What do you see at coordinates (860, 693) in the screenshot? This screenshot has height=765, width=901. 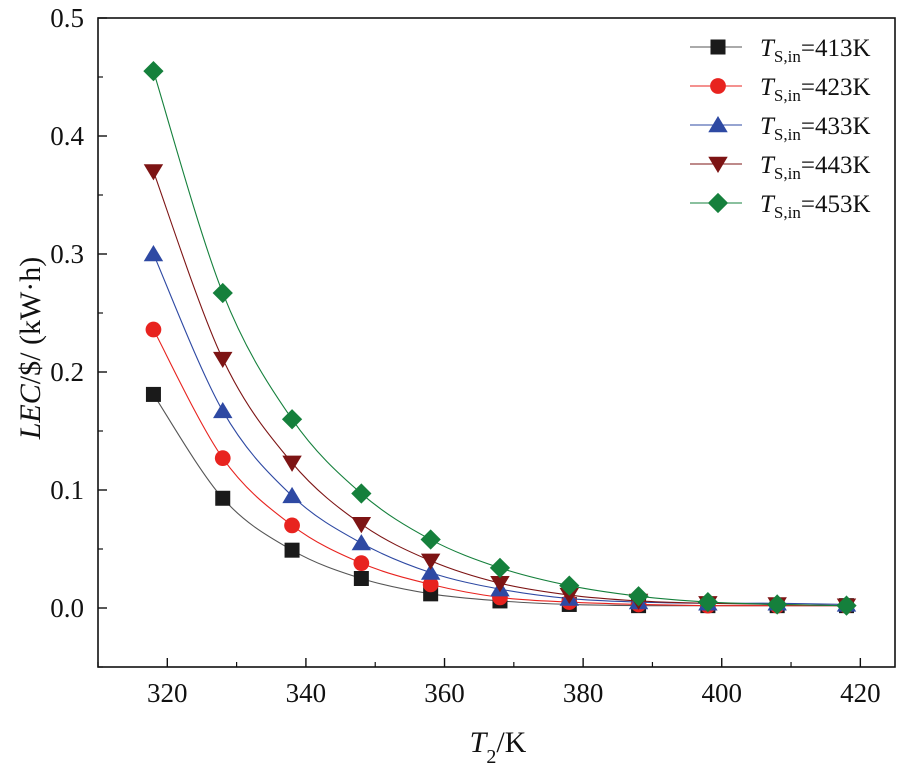 I see `x-tick-label: 420` at bounding box center [860, 693].